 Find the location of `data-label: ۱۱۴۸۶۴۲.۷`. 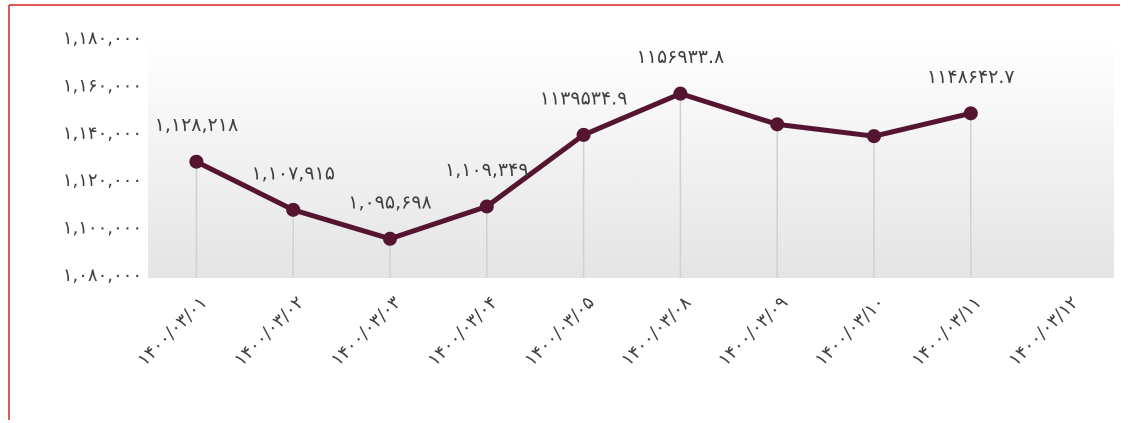

data-label: ۱۱۴۸۶۴۲.۷ is located at coordinates (971, 77).